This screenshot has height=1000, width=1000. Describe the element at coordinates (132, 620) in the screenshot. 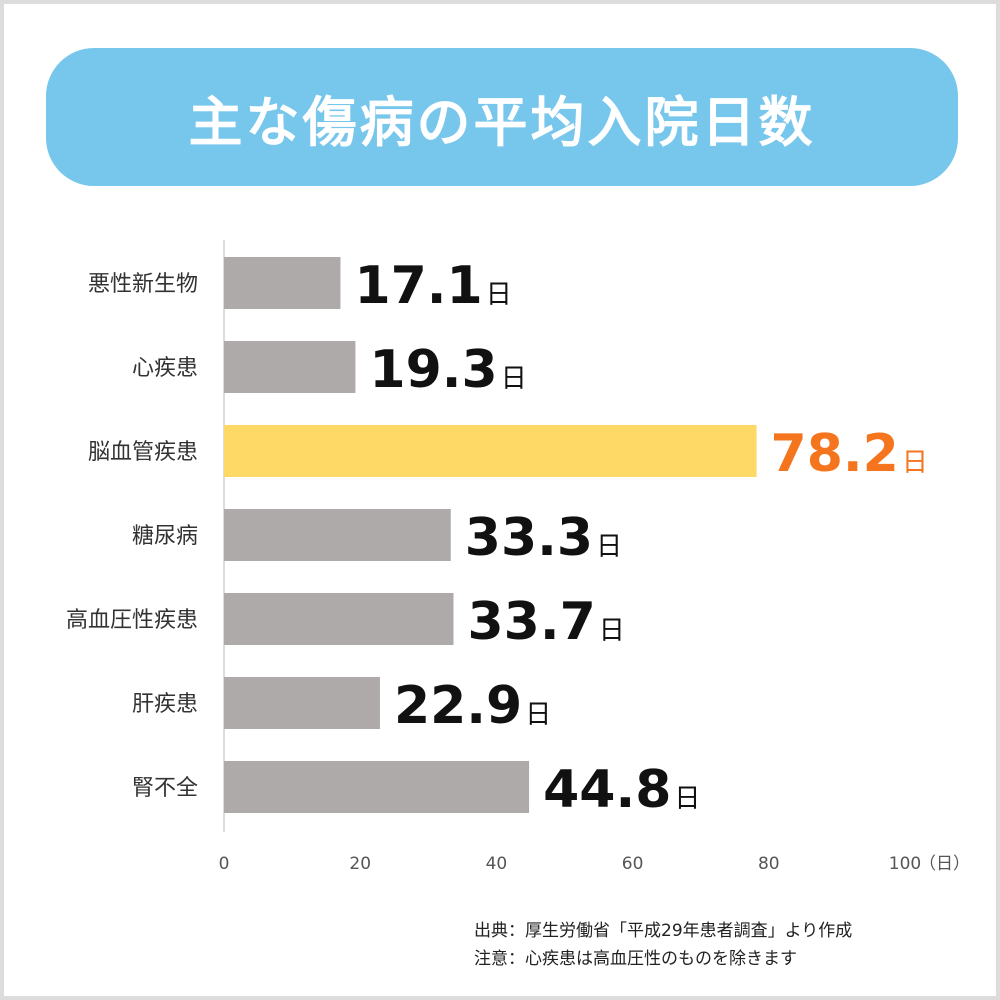

I see `category-label: 高血圧性疾患` at that location.